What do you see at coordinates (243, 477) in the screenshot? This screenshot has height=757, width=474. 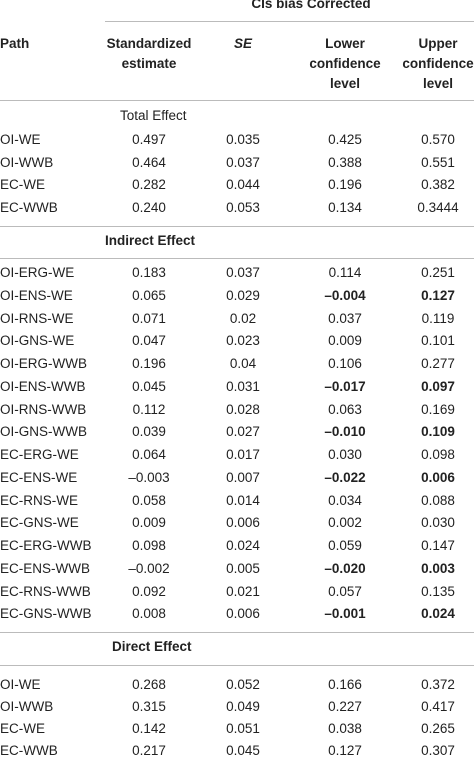 I see `value-cell: 0.007` at bounding box center [243, 477].